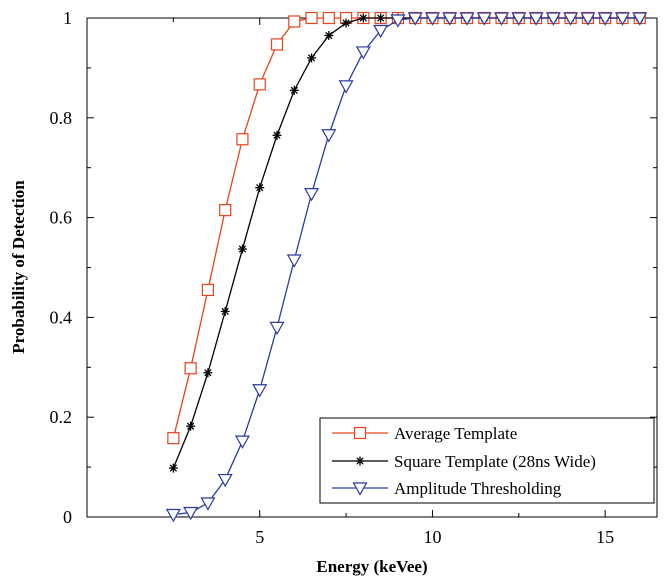  I want to click on x-axis-title: Energy (keVee), so click(371, 566).